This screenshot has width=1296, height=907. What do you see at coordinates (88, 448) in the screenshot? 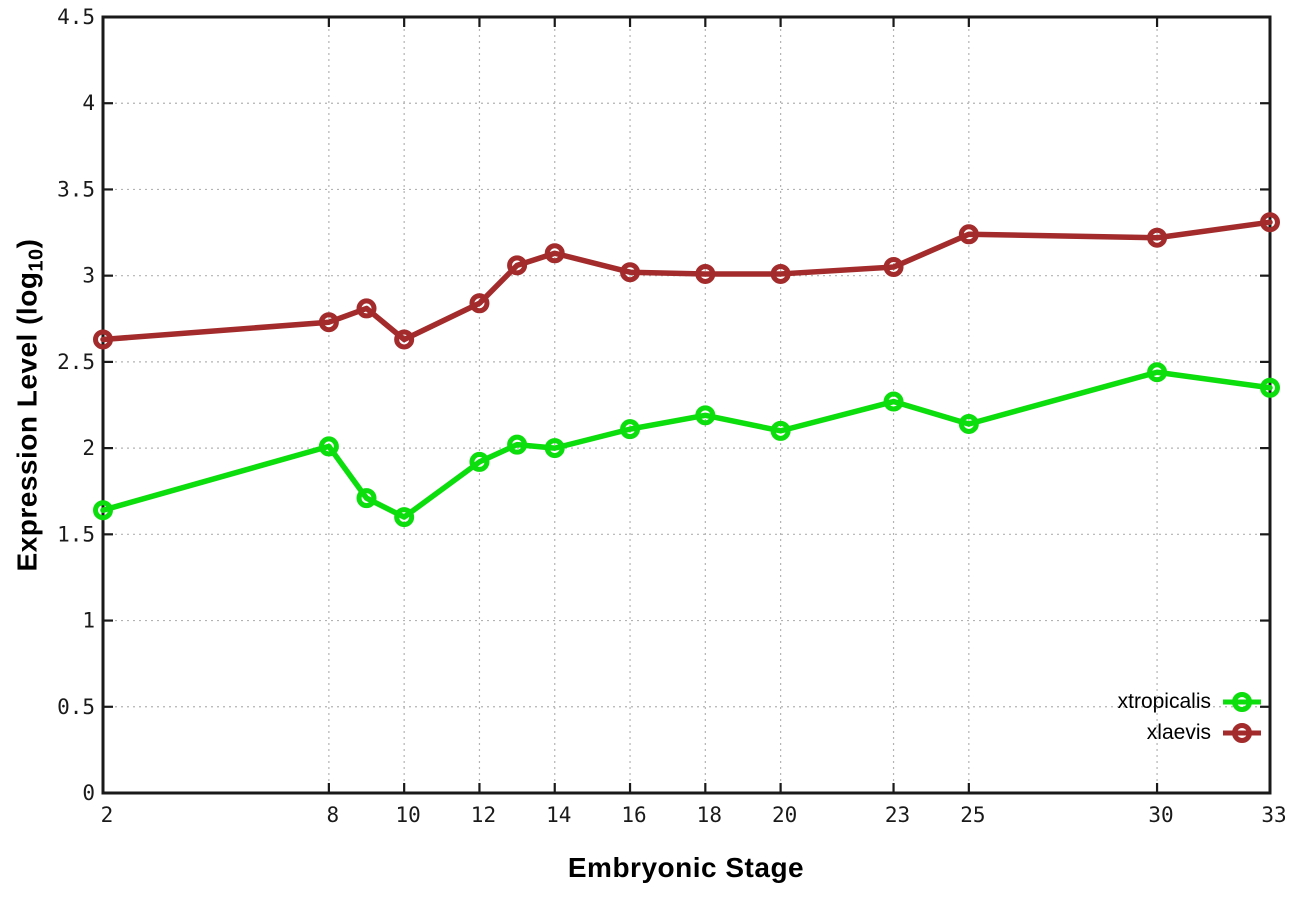
I see `y-tick-label: 2` at bounding box center [88, 448].